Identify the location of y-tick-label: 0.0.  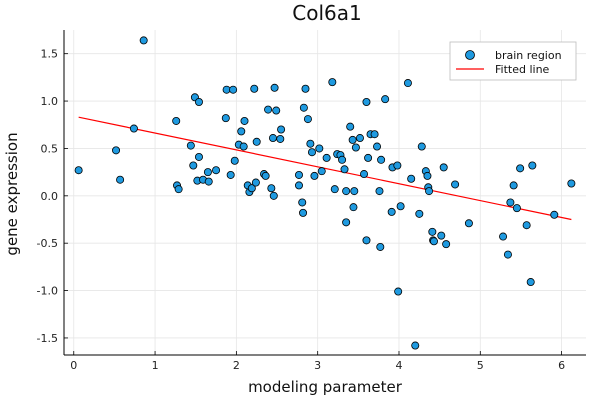
(50, 196).